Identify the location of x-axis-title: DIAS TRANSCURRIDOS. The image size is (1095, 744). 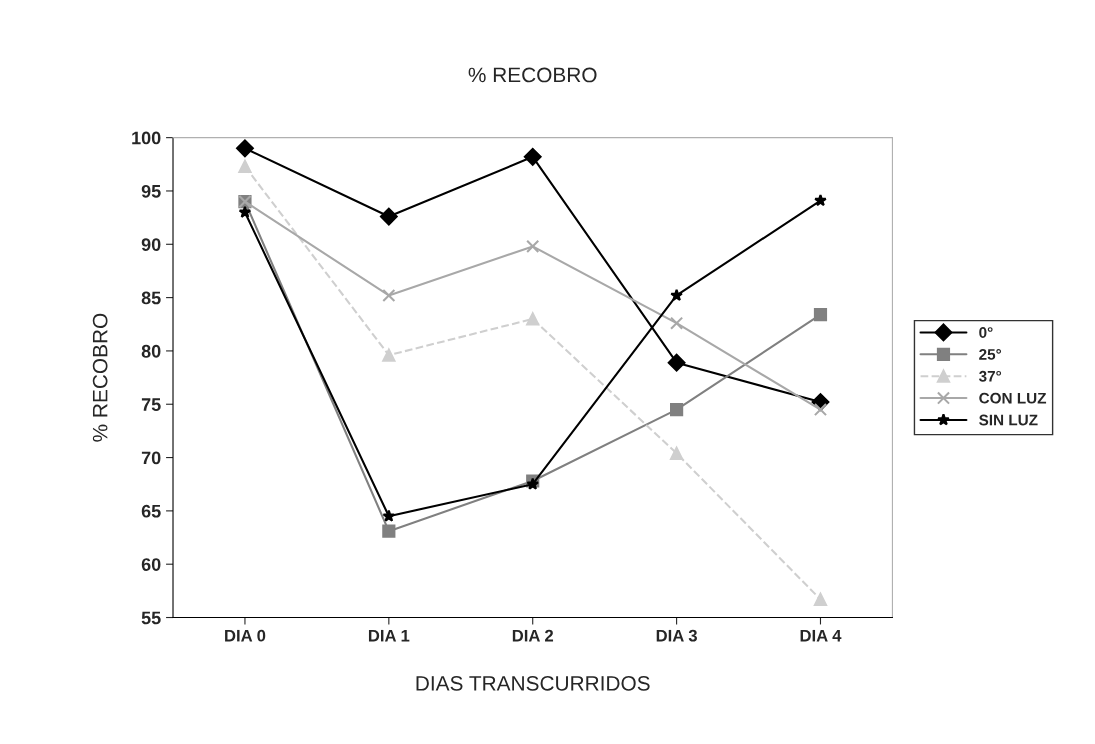
(533, 683).